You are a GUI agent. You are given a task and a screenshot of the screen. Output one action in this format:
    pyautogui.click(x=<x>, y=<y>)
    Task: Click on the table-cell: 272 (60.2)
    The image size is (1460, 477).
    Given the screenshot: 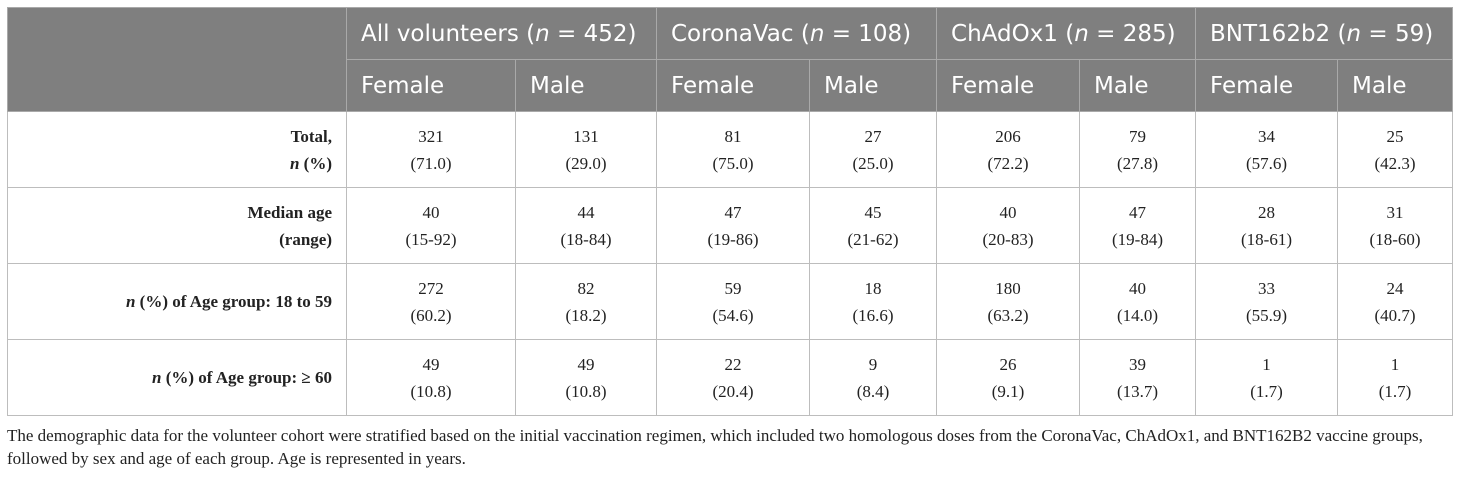 What is the action you would take?
    pyautogui.click(x=431, y=301)
    